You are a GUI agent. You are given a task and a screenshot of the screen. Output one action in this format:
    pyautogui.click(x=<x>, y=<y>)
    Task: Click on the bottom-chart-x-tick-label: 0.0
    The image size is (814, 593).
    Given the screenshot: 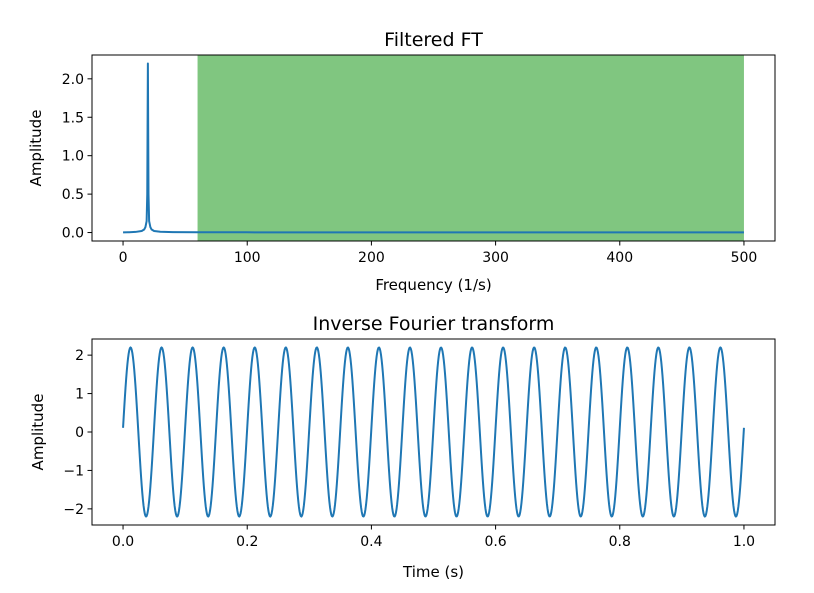 What is the action you would take?
    pyautogui.click(x=123, y=542)
    